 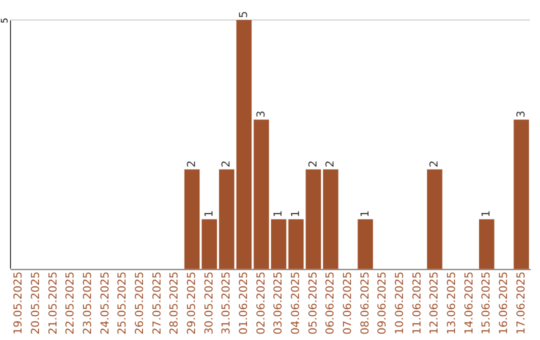 I want to click on x-tick-label: 28.05.2025, so click(x=174, y=303).